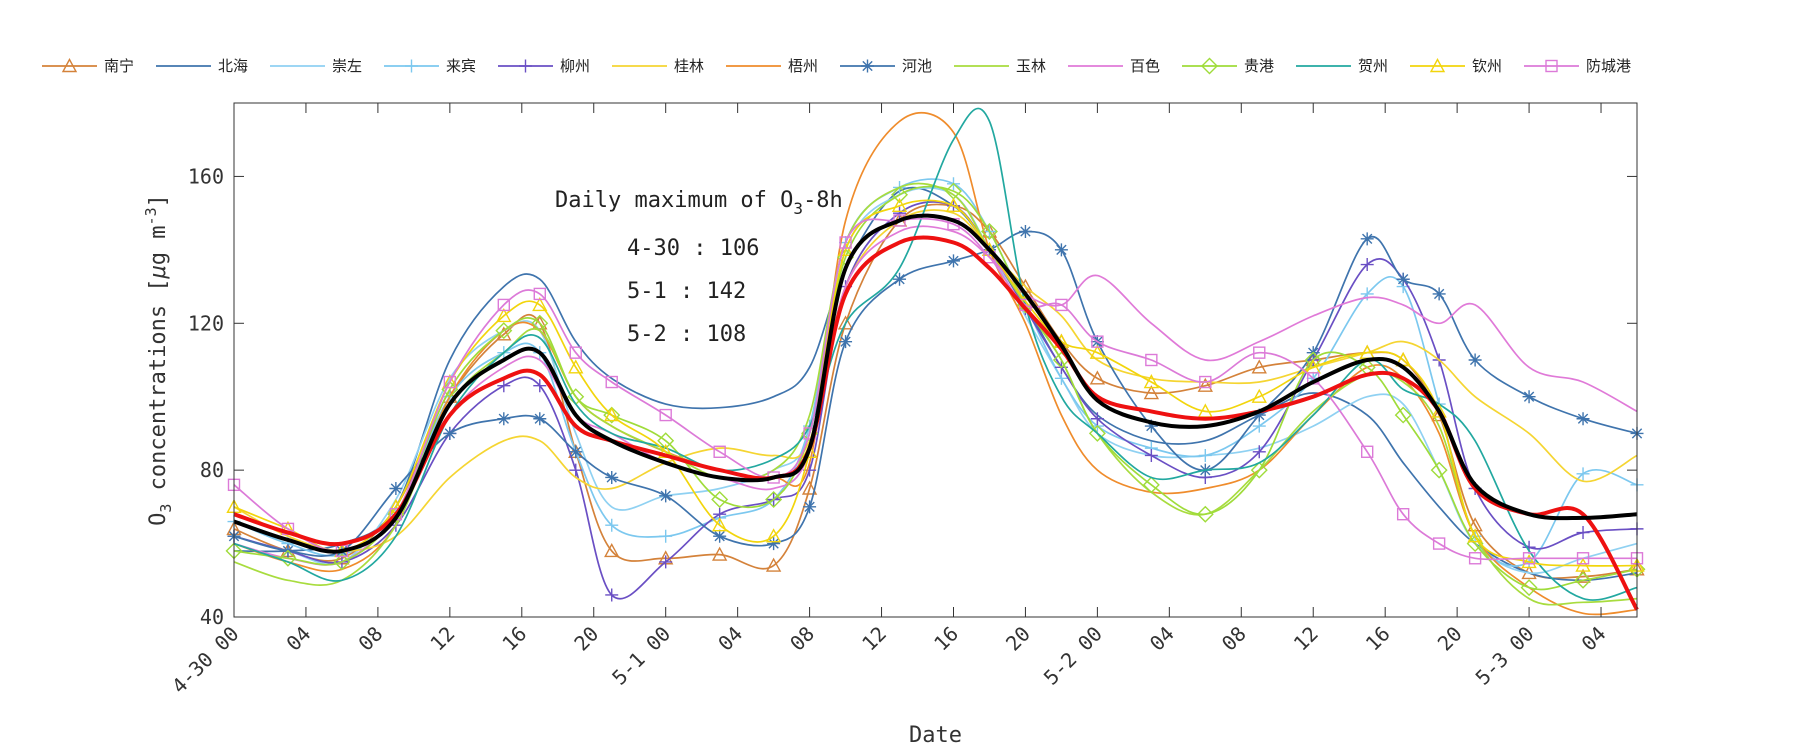 This screenshot has height=750, width=1800. Describe the element at coordinates (689, 66) in the screenshot. I see `legend-label: 桂林` at that location.